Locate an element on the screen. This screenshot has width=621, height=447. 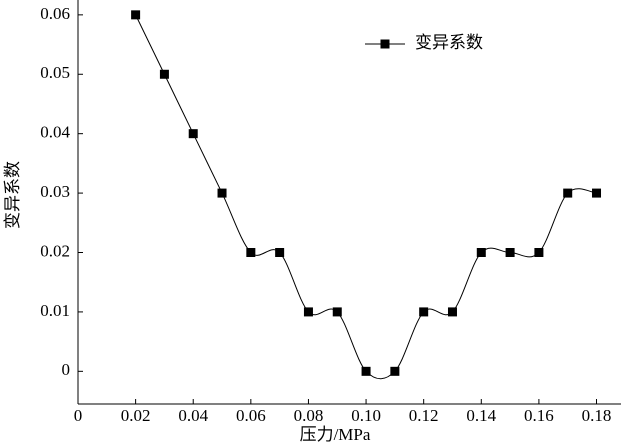
y-tick-label: 0.06 is located at coordinates (55, 13).